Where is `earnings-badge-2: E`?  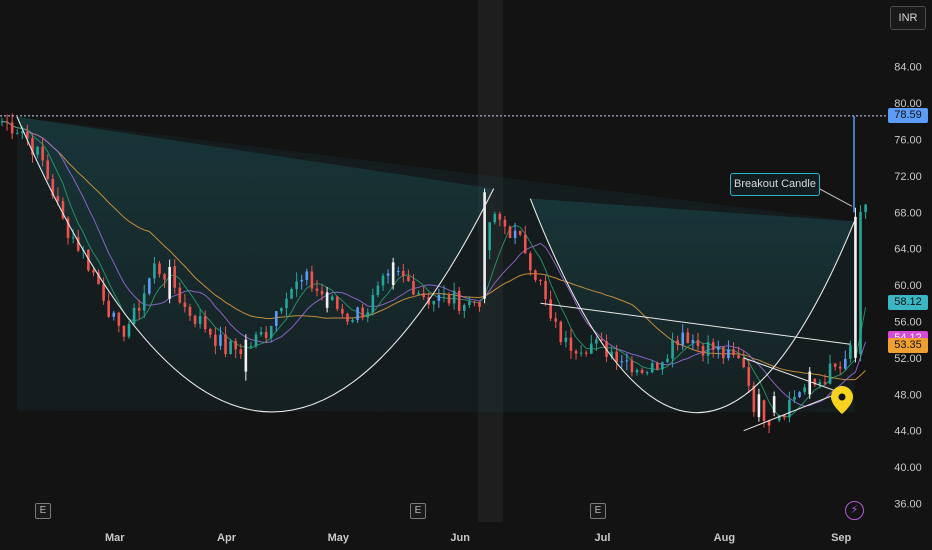 earnings-badge-2: E is located at coordinates (418, 511).